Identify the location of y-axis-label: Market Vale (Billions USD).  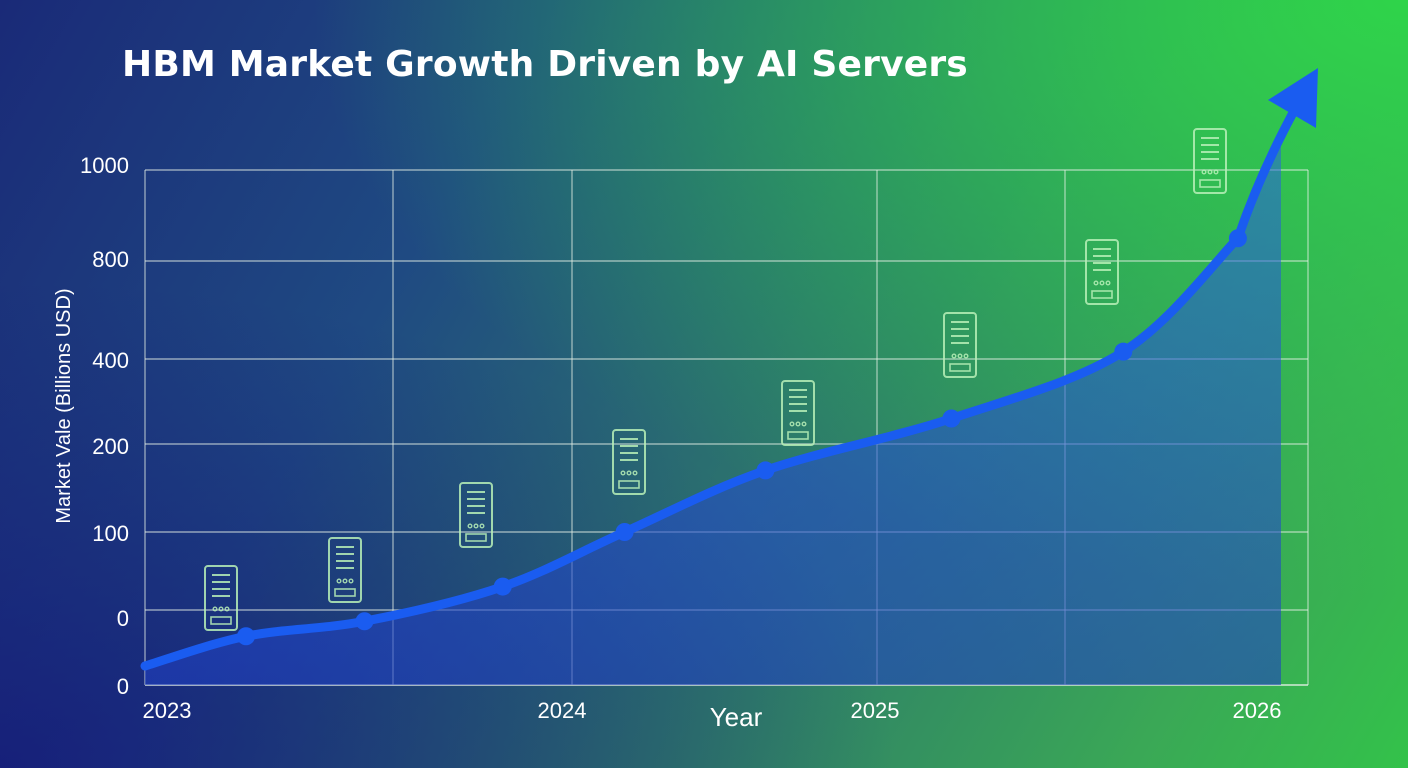
(64, 405).